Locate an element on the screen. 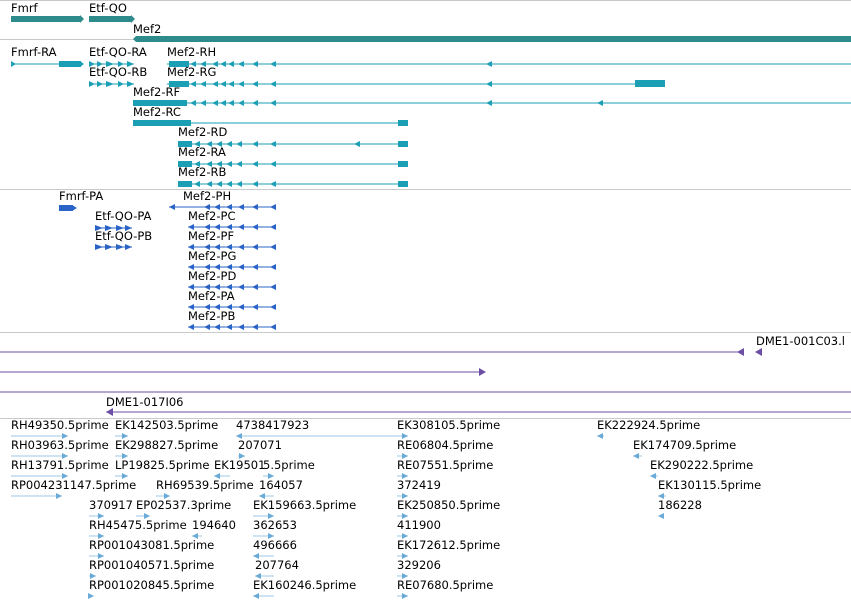 This screenshot has width=851, height=601. est-label: EK142503.5prime is located at coordinates (167, 425).